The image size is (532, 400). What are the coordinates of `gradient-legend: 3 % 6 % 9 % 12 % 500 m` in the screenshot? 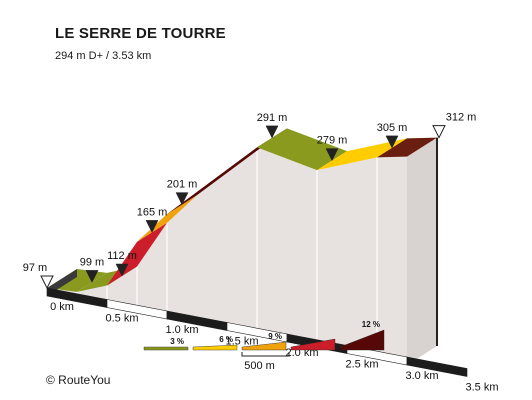 It's located at (264, 346).